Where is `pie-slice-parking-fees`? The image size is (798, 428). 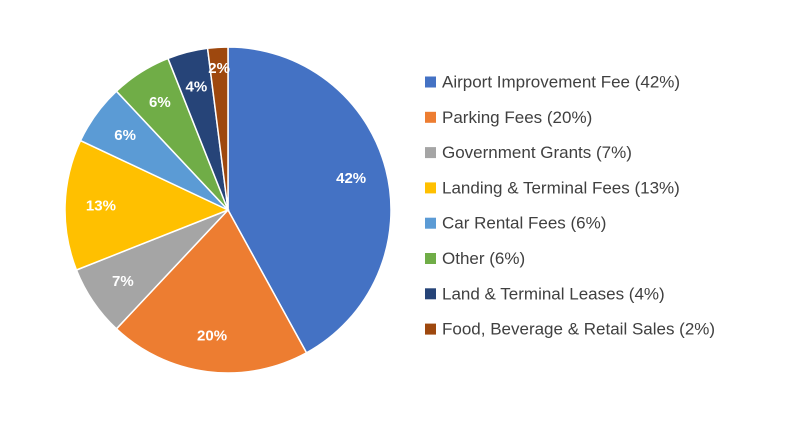 pie-slice-parking-fees is located at coordinates (211, 291).